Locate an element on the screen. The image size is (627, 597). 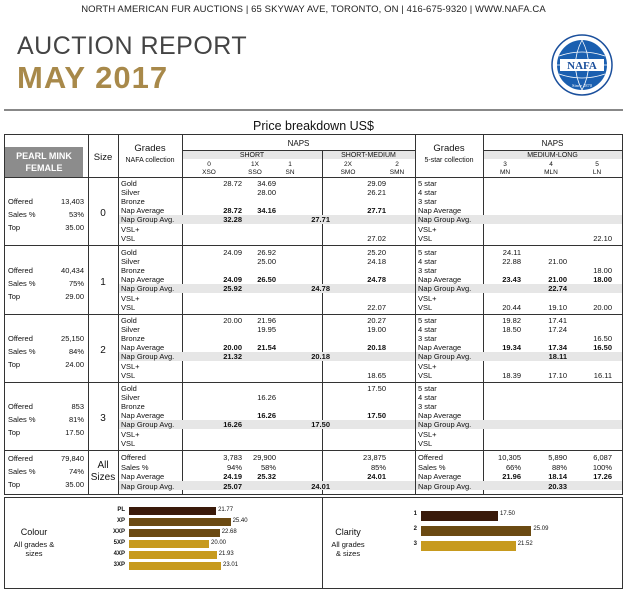
col-num-r2: 5 is located at coordinates (597, 164).